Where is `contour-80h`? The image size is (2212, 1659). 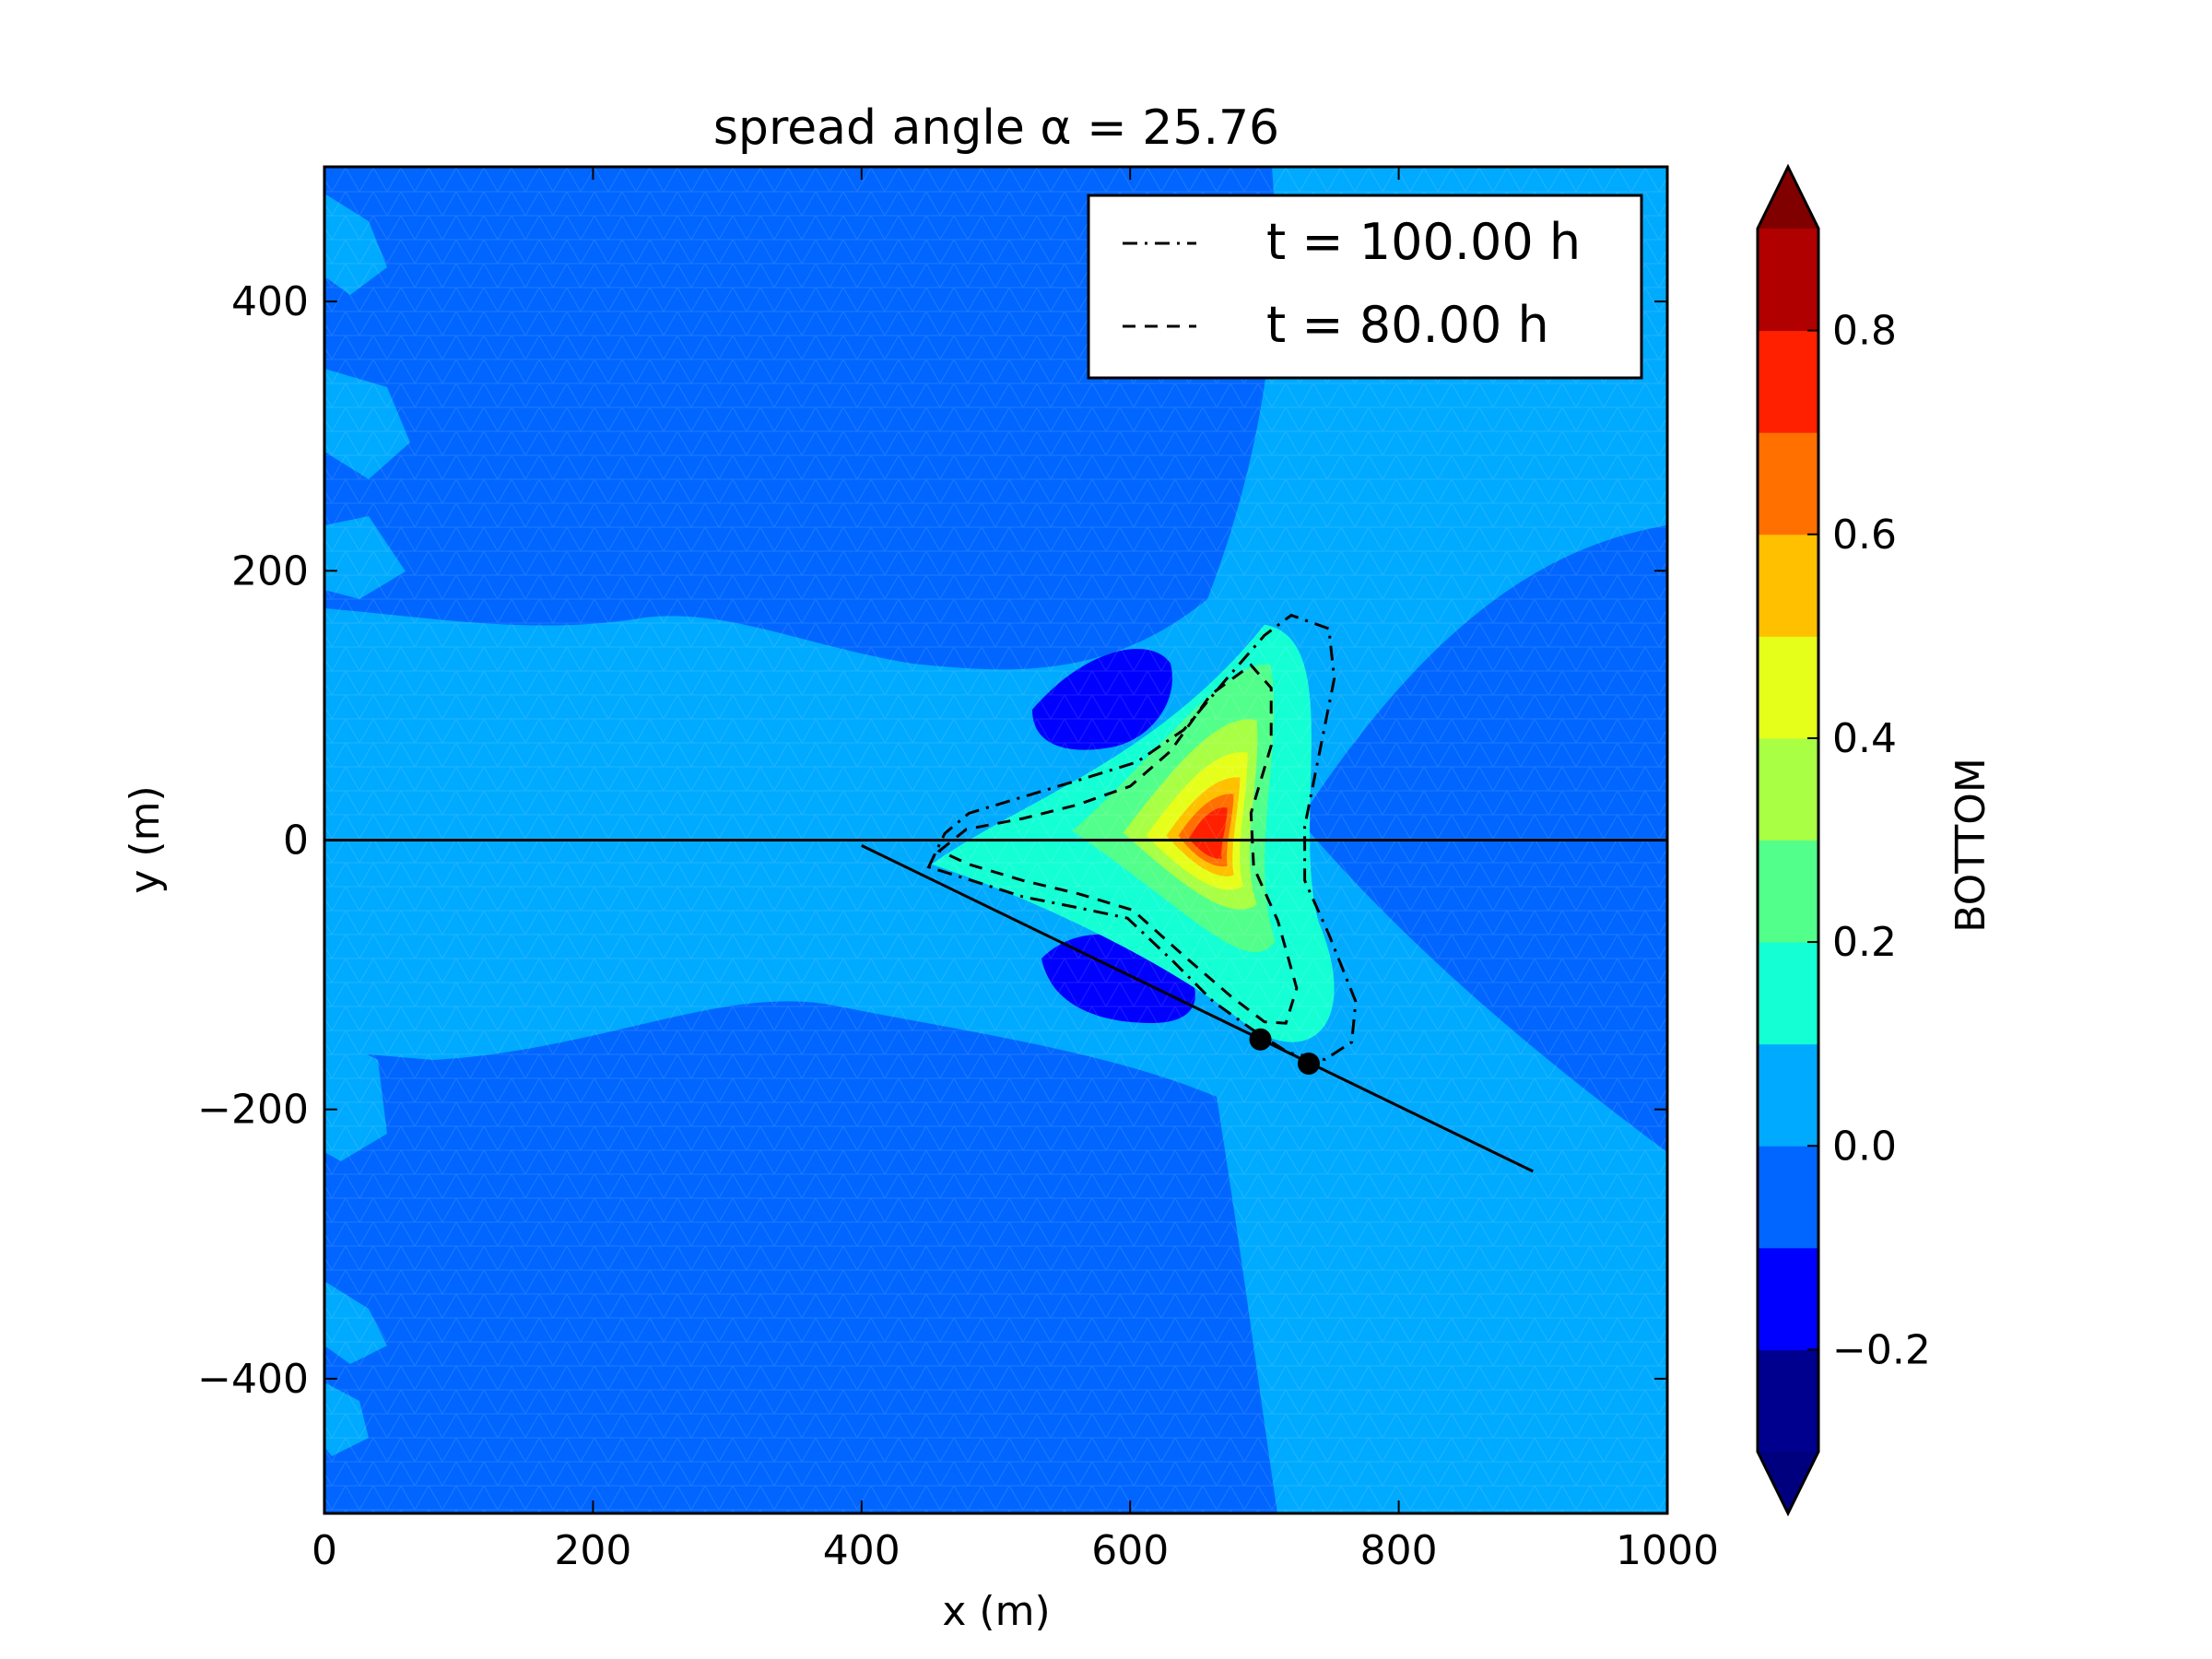 contour-80h is located at coordinates (1117, 844).